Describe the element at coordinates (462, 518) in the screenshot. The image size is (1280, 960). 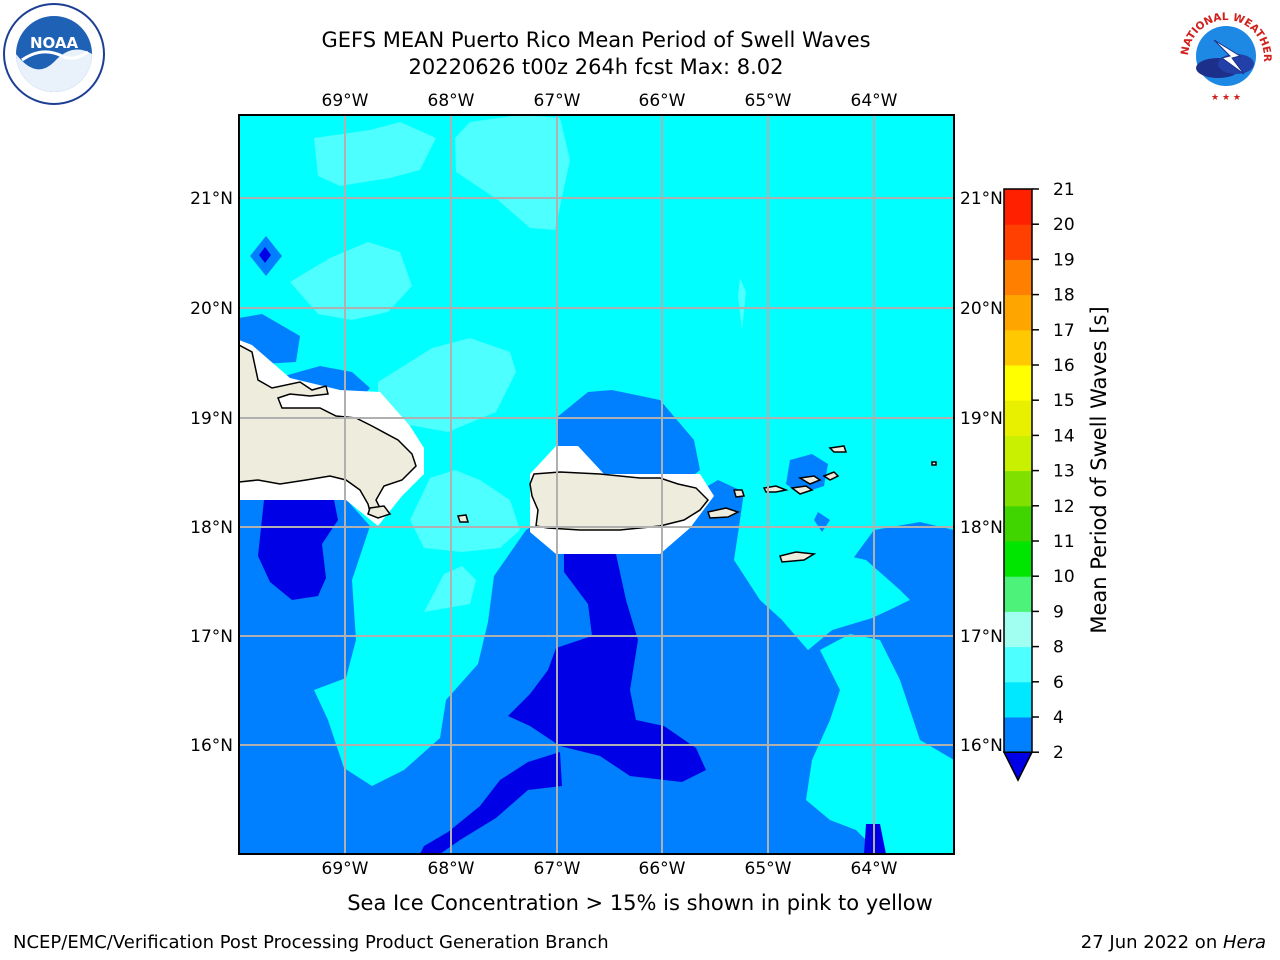
I see `isla-mona` at that location.